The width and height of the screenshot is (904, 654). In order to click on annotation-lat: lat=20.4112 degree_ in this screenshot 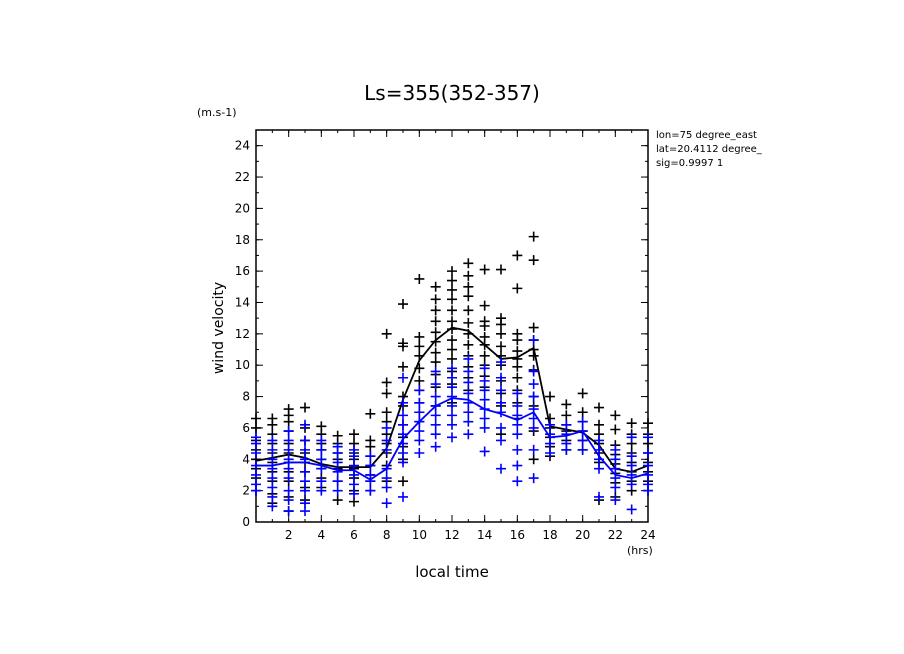, I will do `click(709, 149)`.